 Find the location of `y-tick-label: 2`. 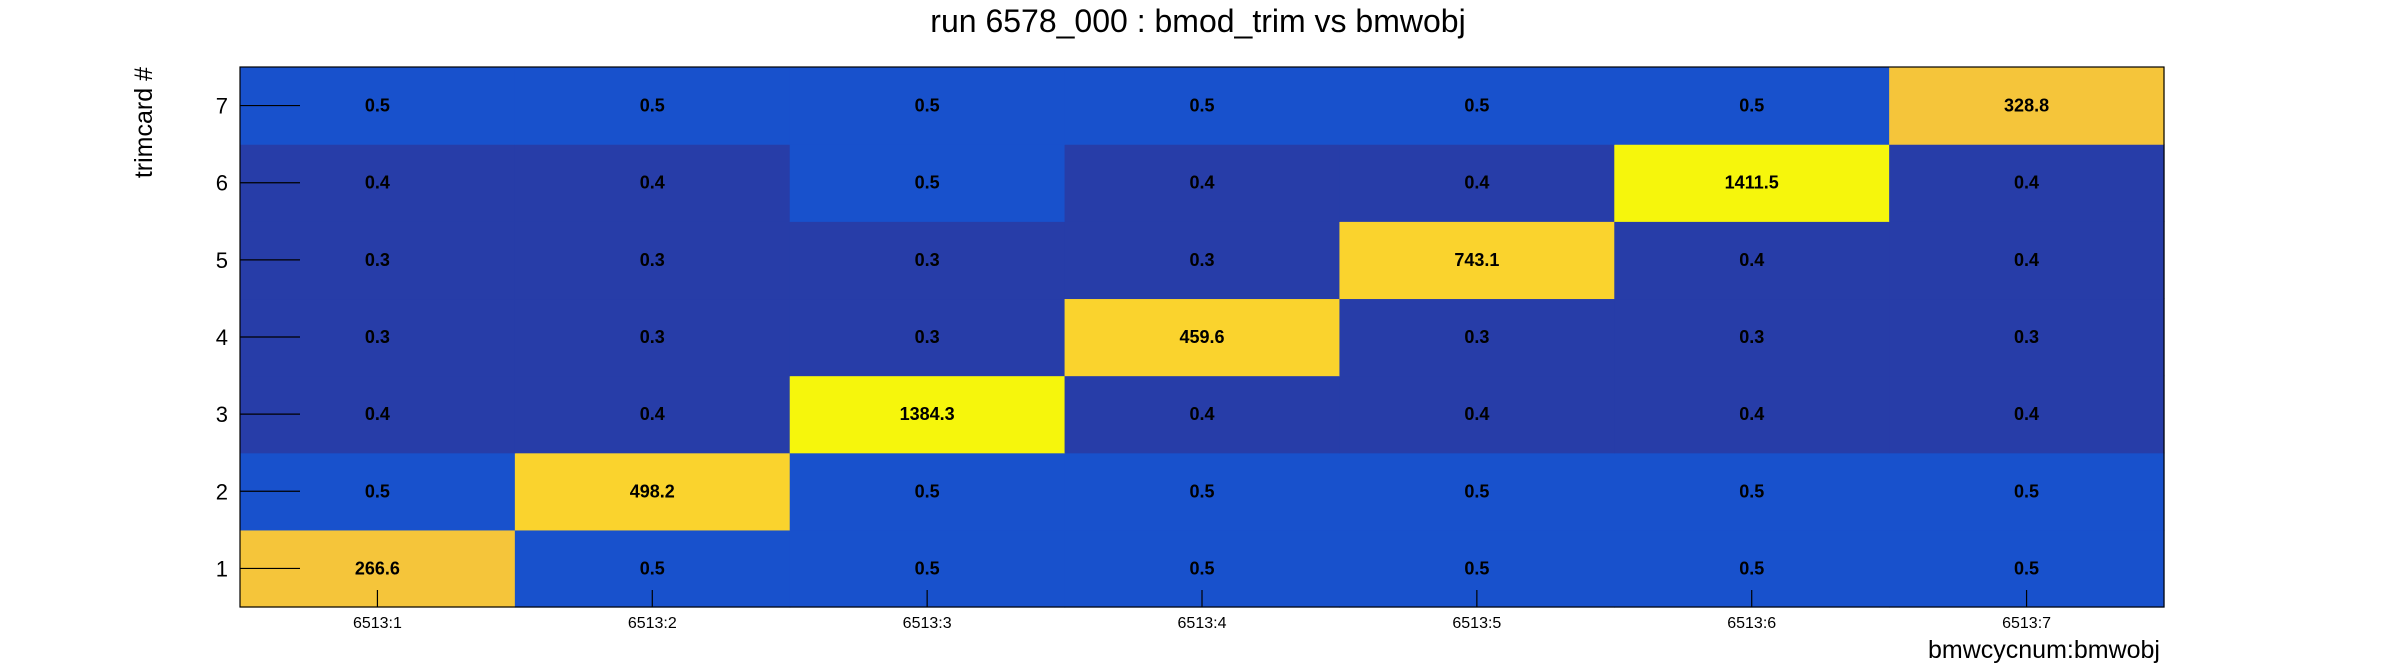

y-tick-label: 2 is located at coordinates (222, 491).